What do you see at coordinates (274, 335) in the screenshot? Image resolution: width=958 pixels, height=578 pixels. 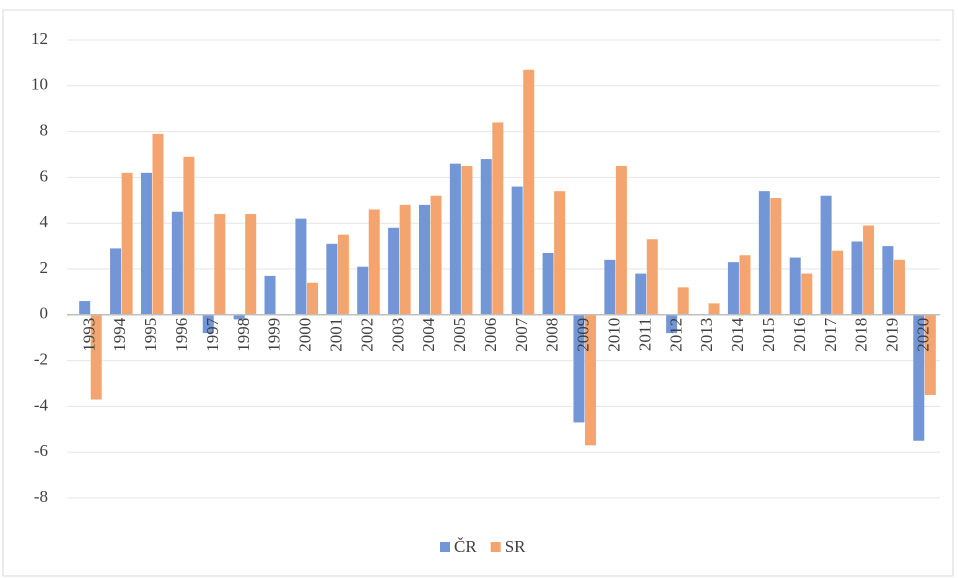 I see `x-tick-label: 1999` at bounding box center [274, 335].